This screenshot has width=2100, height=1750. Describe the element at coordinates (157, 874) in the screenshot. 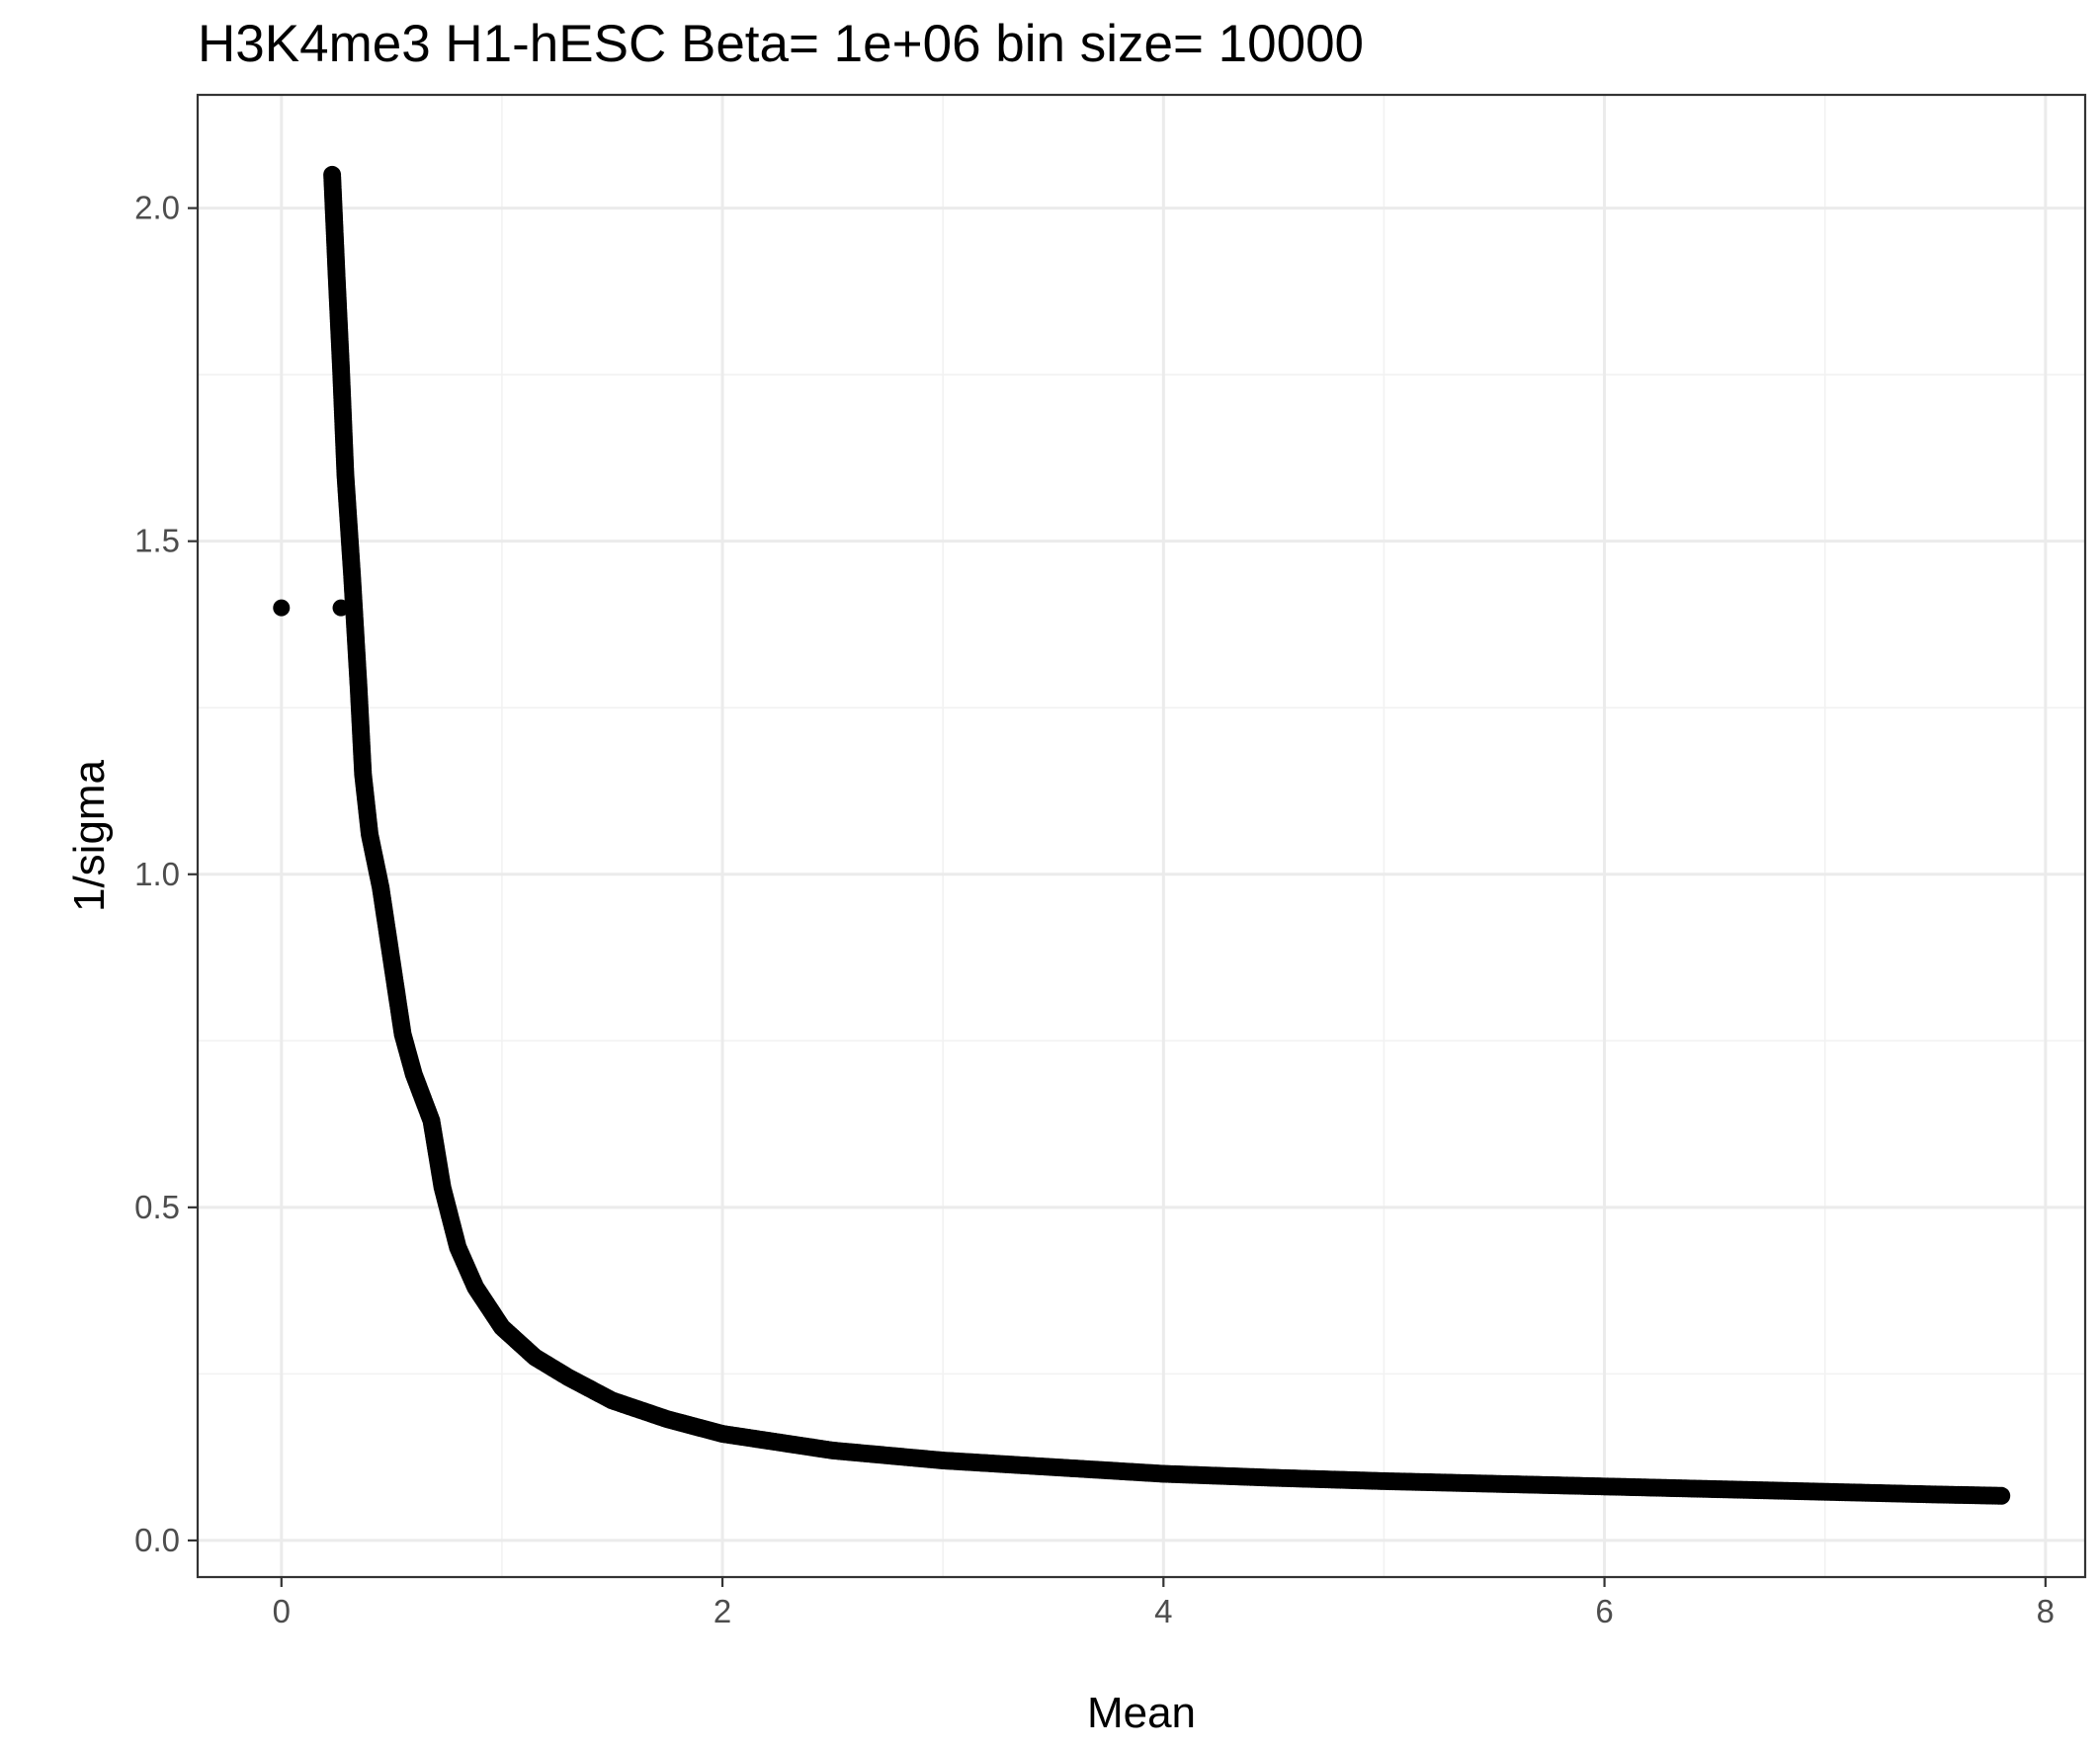

I see `y-tick-label: 1.0` at that location.